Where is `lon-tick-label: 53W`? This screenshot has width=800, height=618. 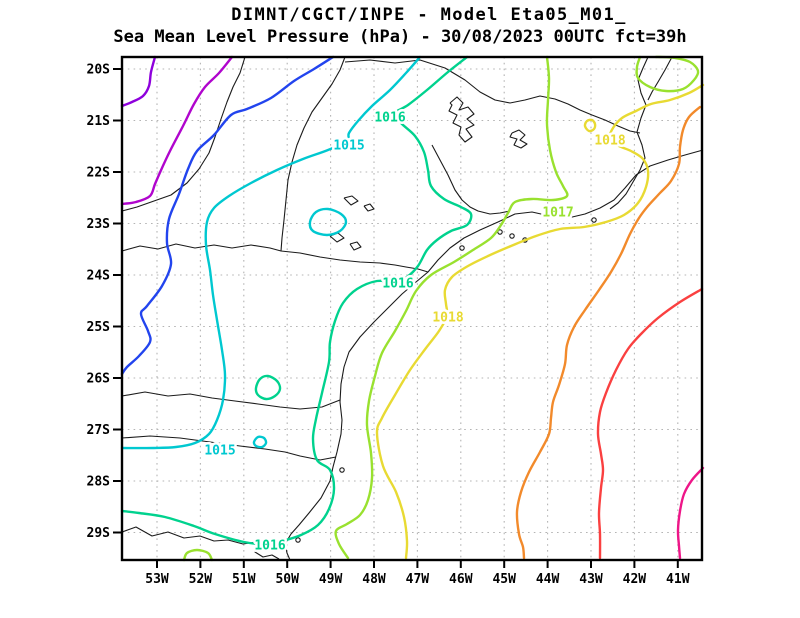
lon-tick-label: 53W is located at coordinates (157, 579).